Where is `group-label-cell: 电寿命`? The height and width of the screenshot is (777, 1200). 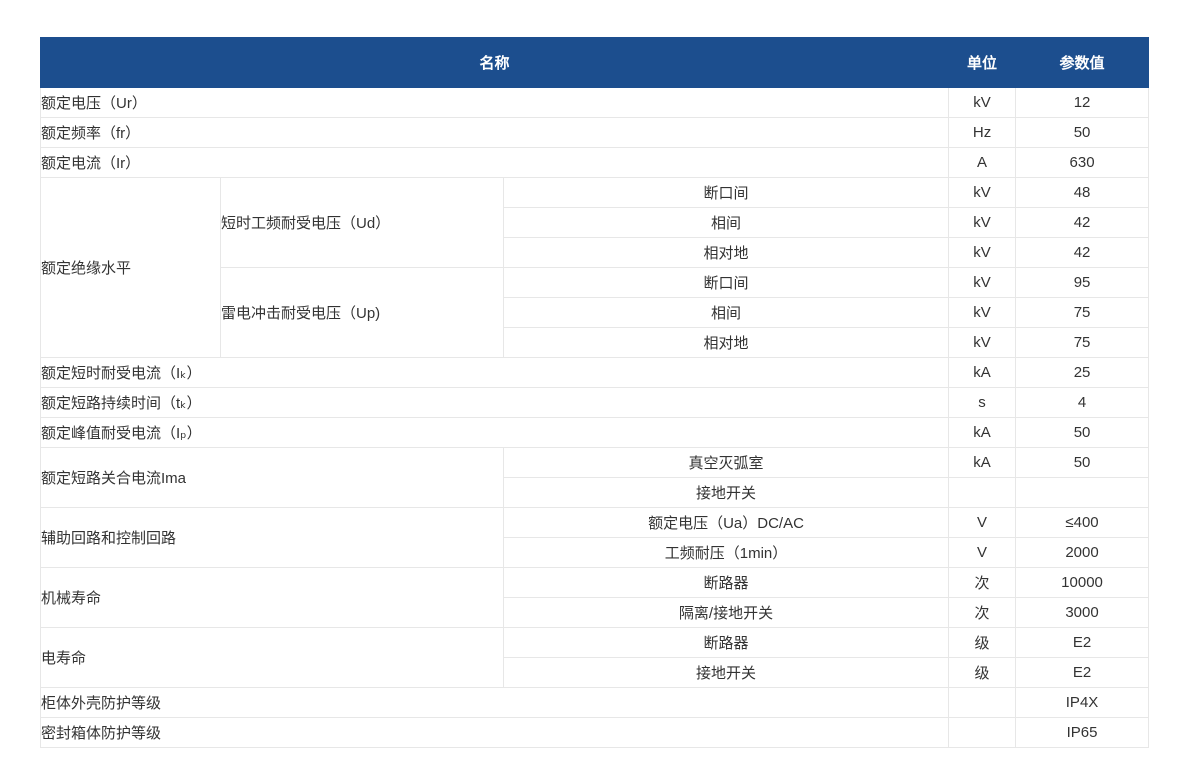 group-label-cell: 电寿命 is located at coordinates (272, 657).